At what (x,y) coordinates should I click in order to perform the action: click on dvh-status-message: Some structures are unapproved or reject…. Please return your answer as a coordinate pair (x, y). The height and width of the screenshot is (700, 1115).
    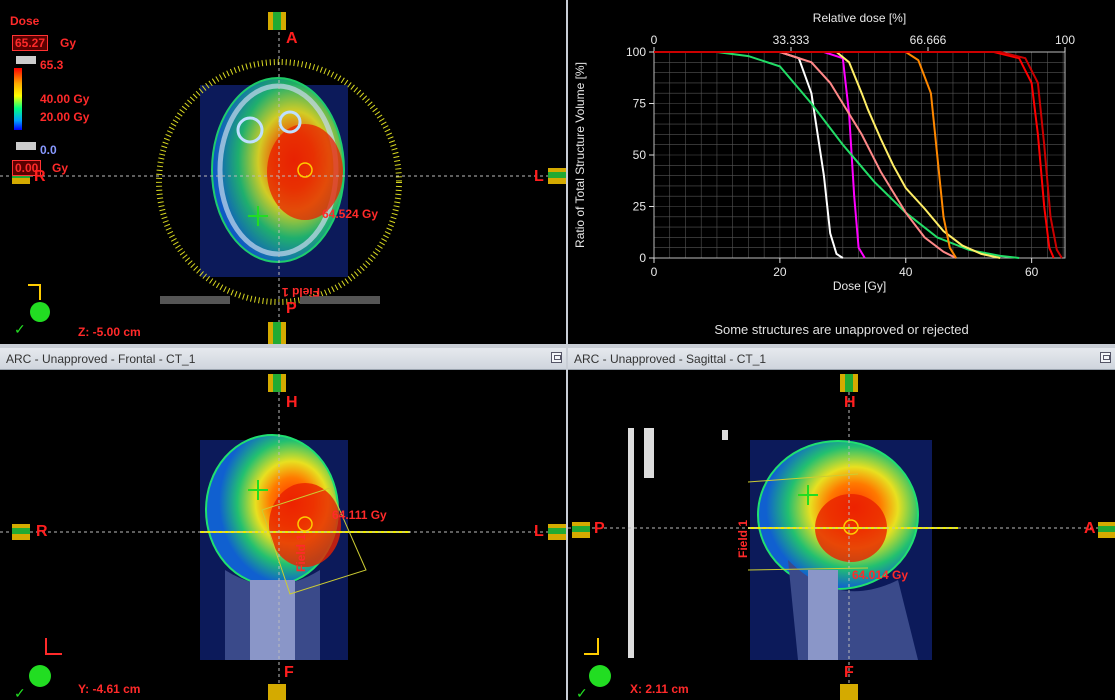
    Looking at the image, I should click on (841, 329).